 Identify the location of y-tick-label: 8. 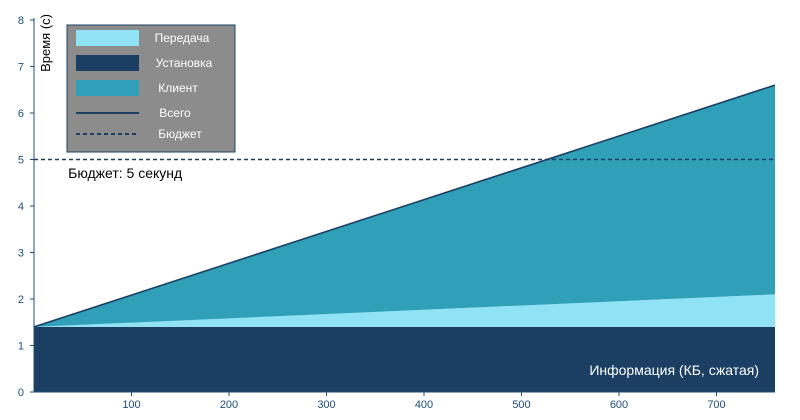
(21, 21).